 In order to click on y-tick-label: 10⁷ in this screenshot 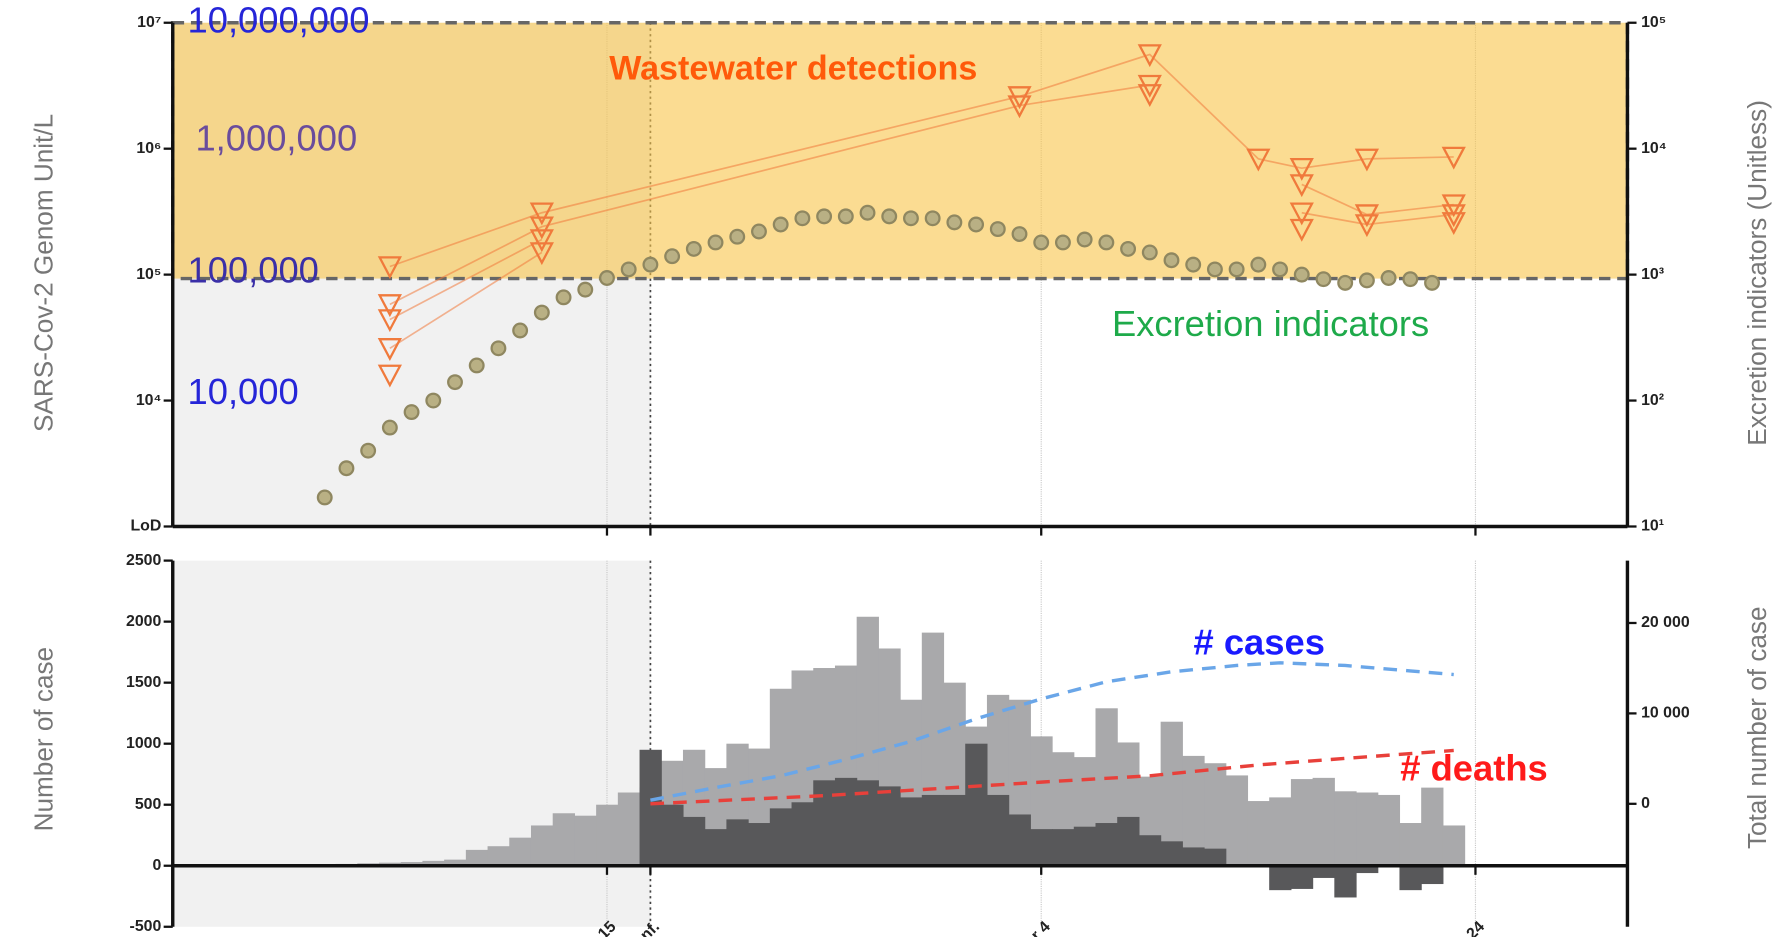, I will do `click(149, 22)`.